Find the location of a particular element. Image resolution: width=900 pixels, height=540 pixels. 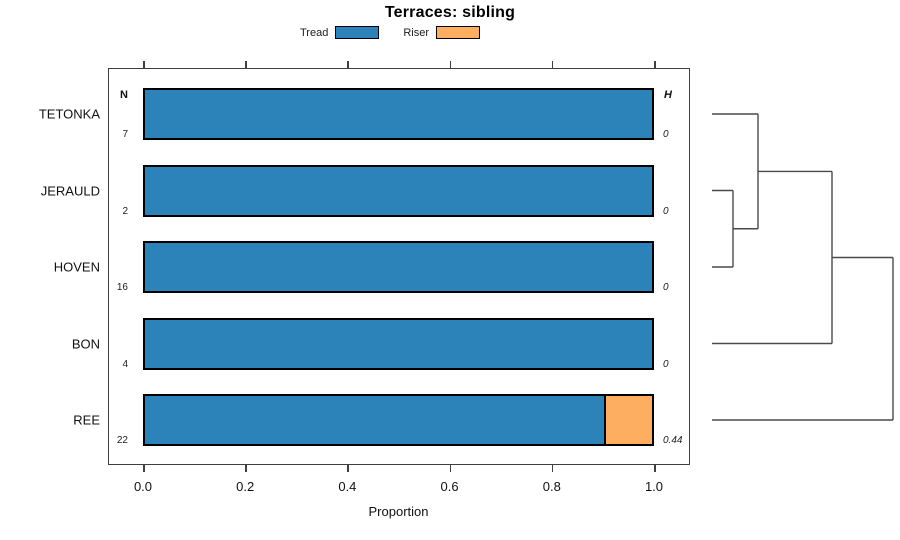

x-tick-label: 0.6 is located at coordinates (449, 486).